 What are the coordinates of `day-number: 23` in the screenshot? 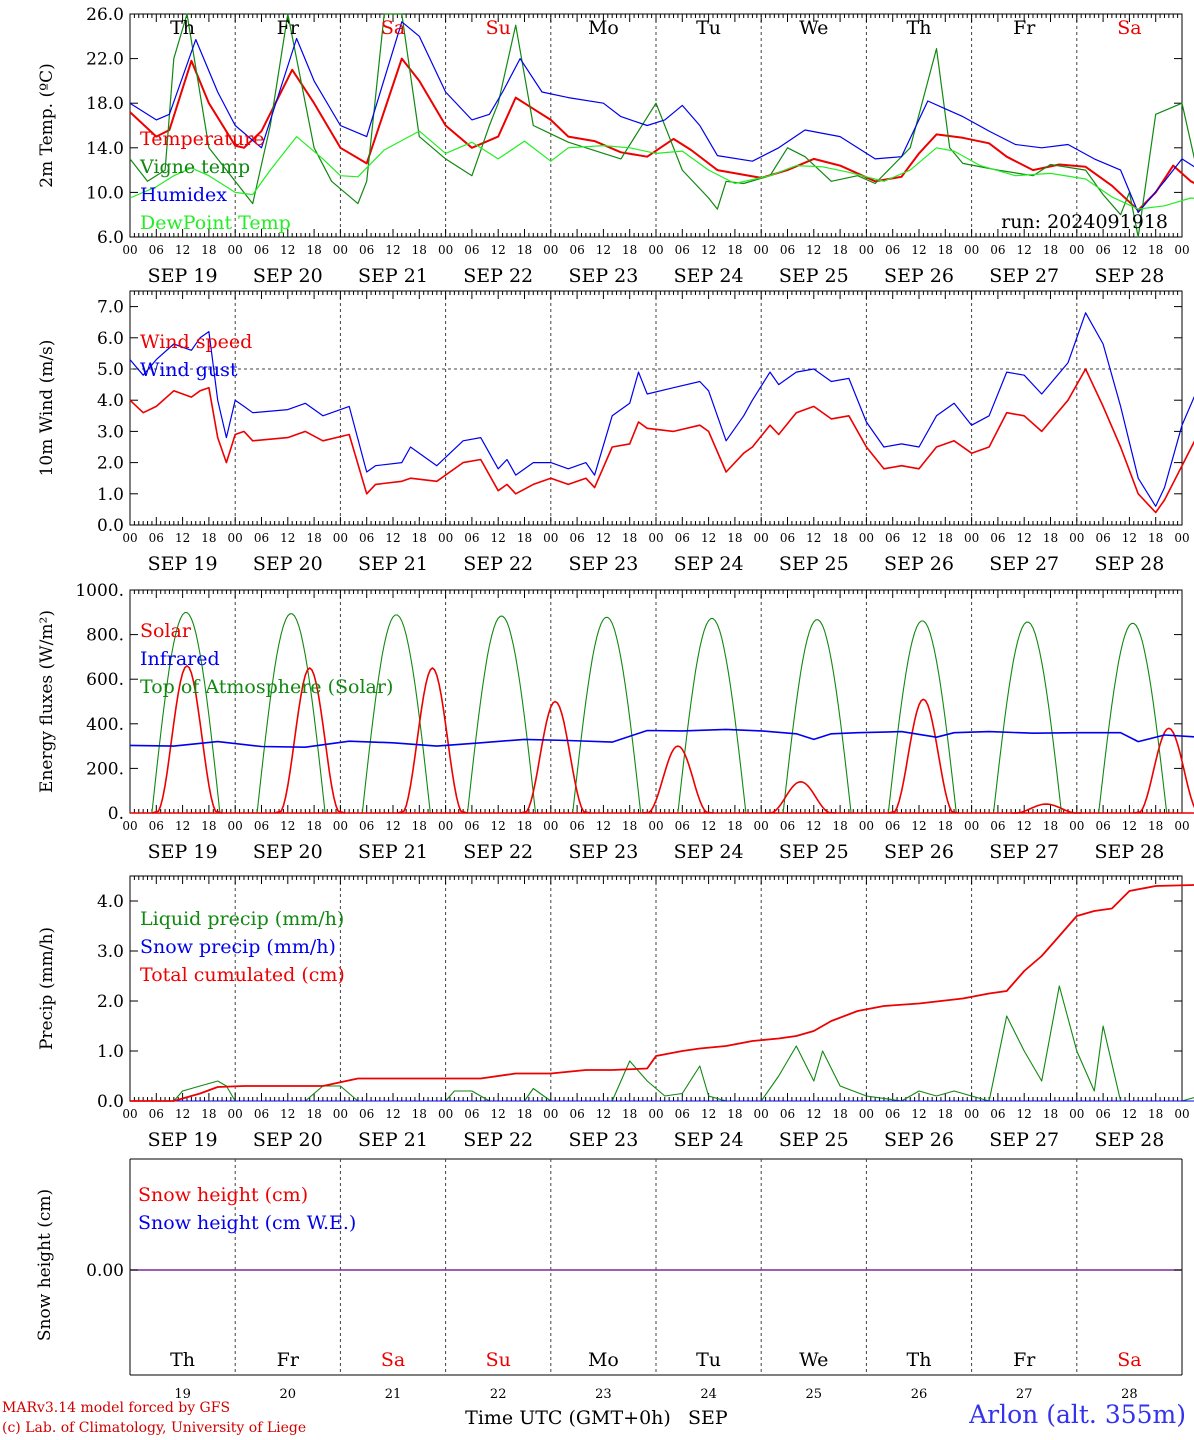 It's located at (603, 1394).